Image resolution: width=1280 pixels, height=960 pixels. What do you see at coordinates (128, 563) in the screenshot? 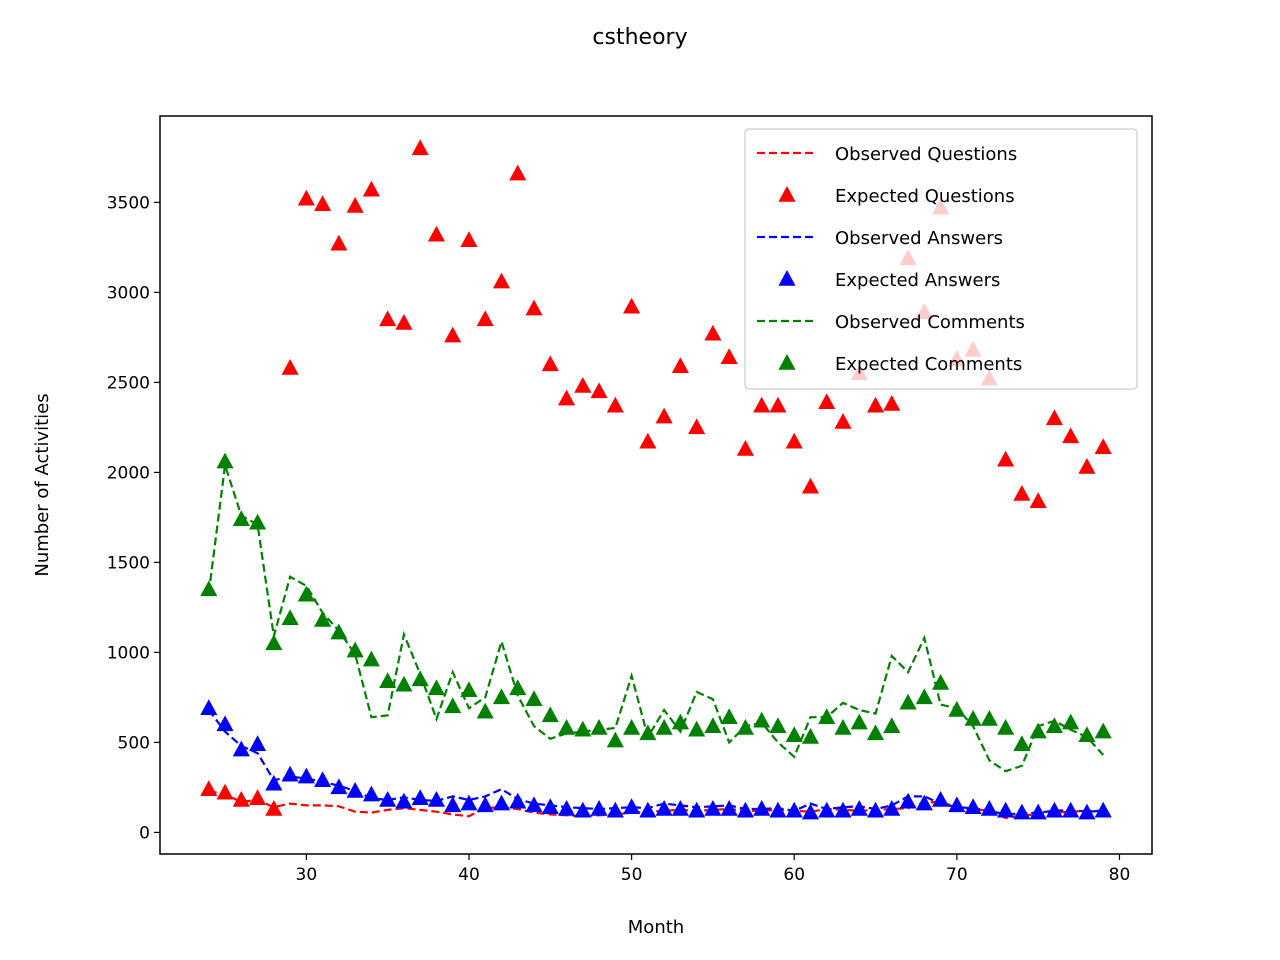
I see `y-tick-label: 1500` at bounding box center [128, 563].